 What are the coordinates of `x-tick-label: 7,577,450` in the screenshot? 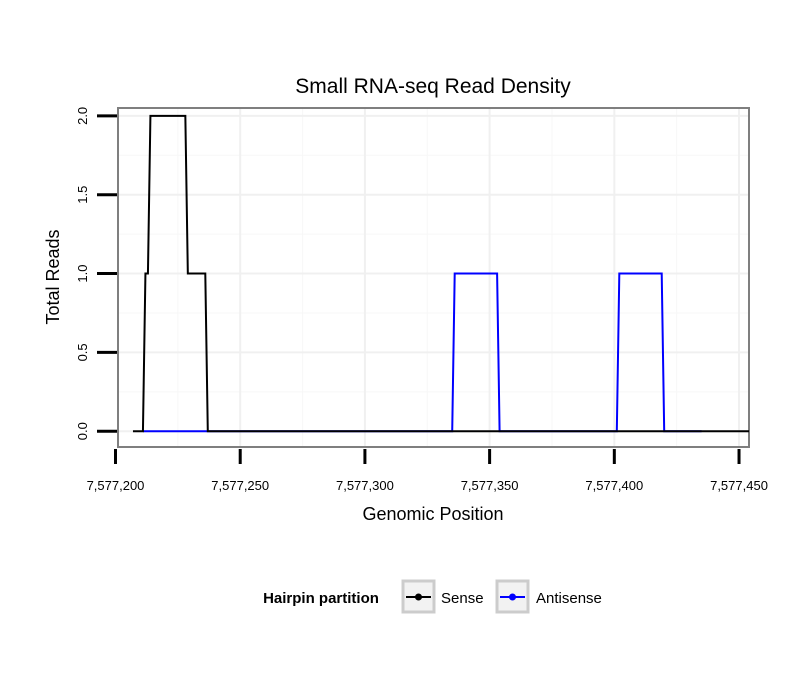 It's located at (739, 485).